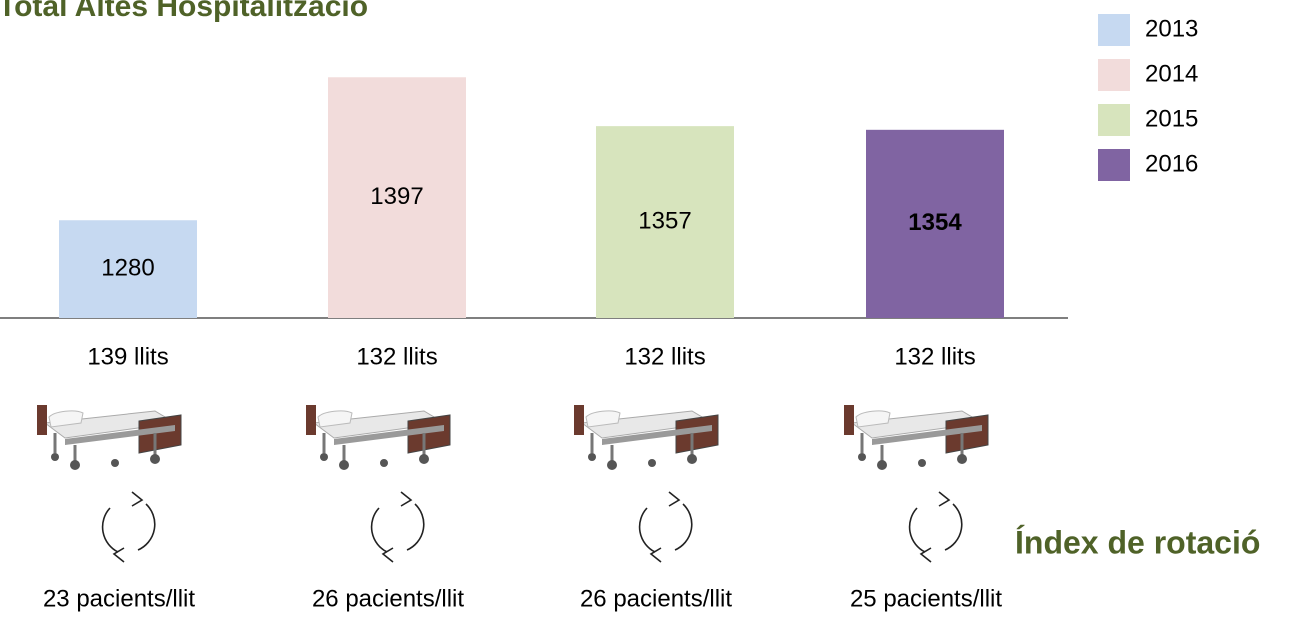  Describe the element at coordinates (926, 598) in the screenshot. I see `rotation-label: 25 pacients/llit` at that location.